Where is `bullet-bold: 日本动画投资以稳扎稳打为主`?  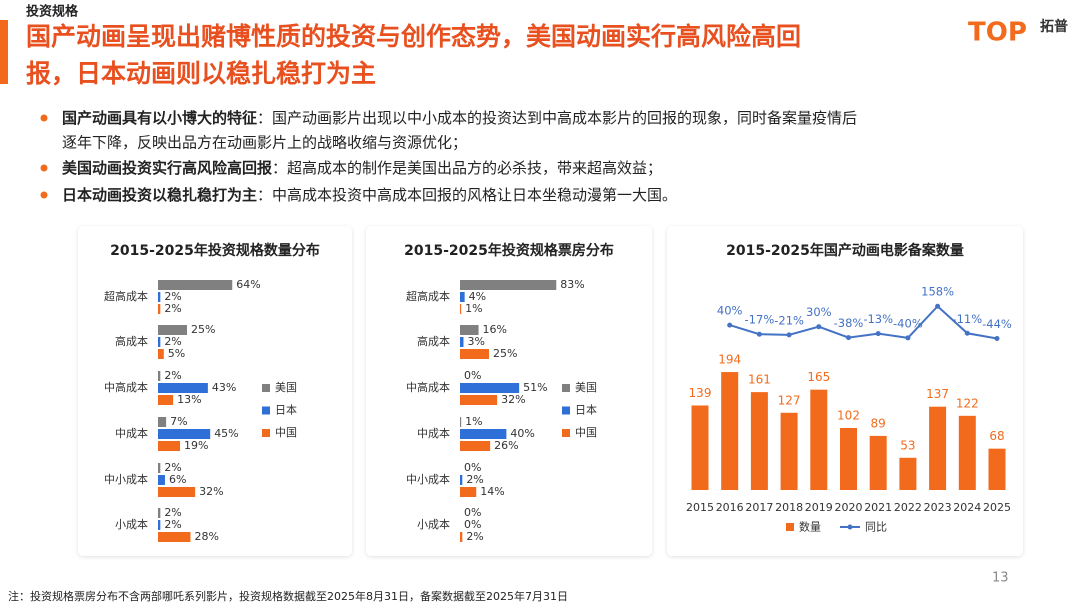
bullet-bold: 日本动画投资以稳扎稳打为主 is located at coordinates (159, 195).